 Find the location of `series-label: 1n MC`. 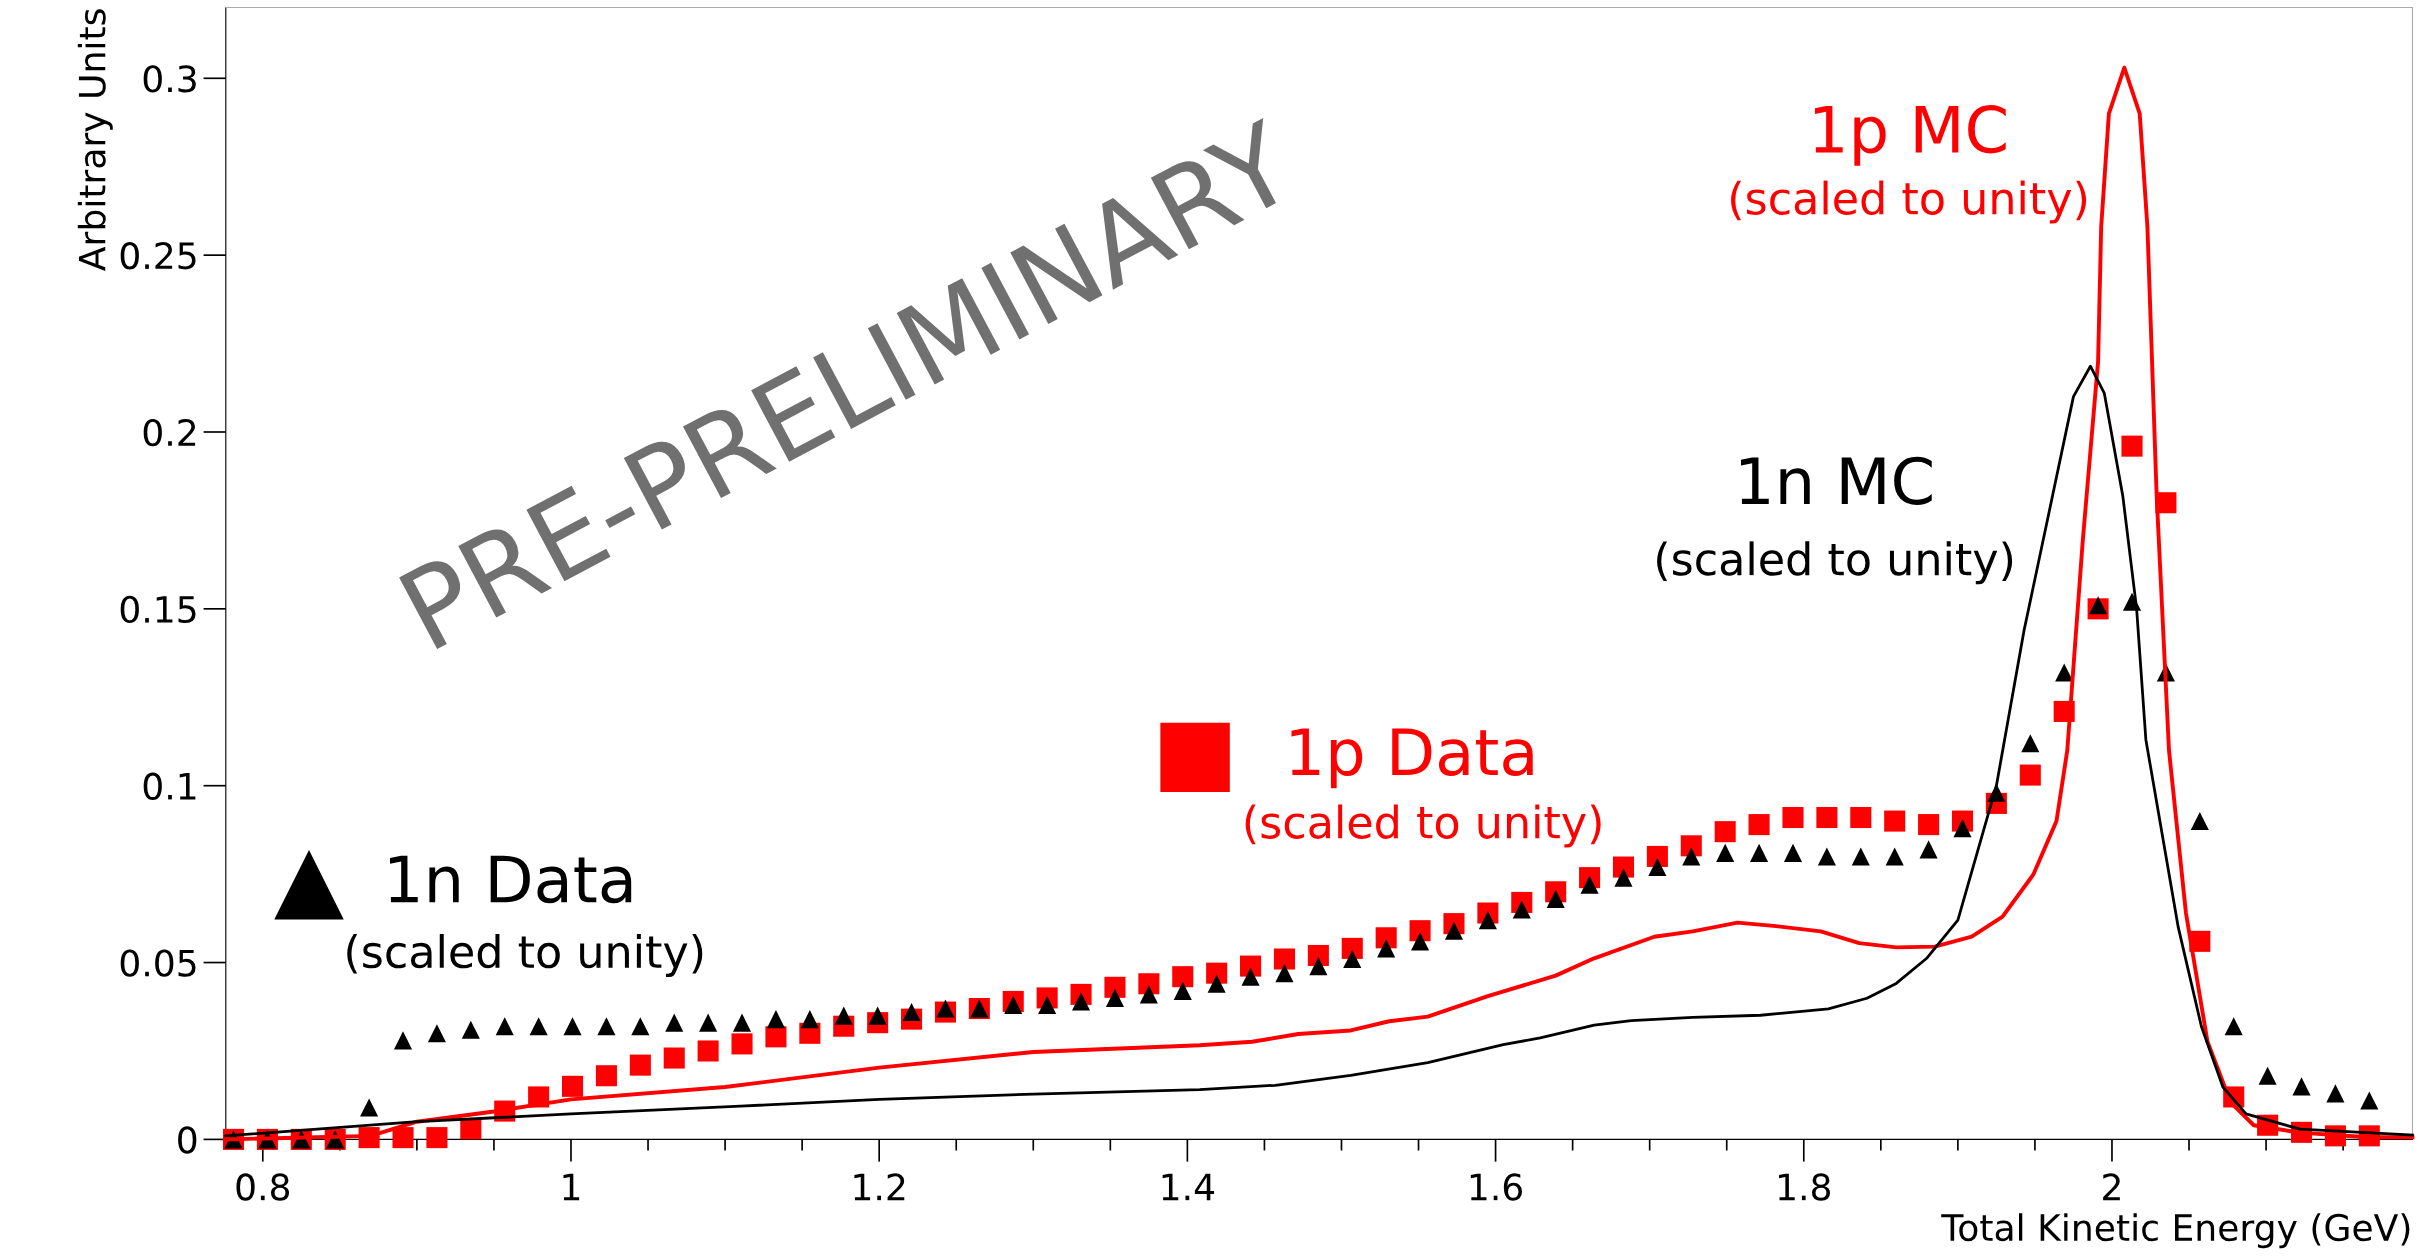

series-label: 1n MC is located at coordinates (1836, 480).